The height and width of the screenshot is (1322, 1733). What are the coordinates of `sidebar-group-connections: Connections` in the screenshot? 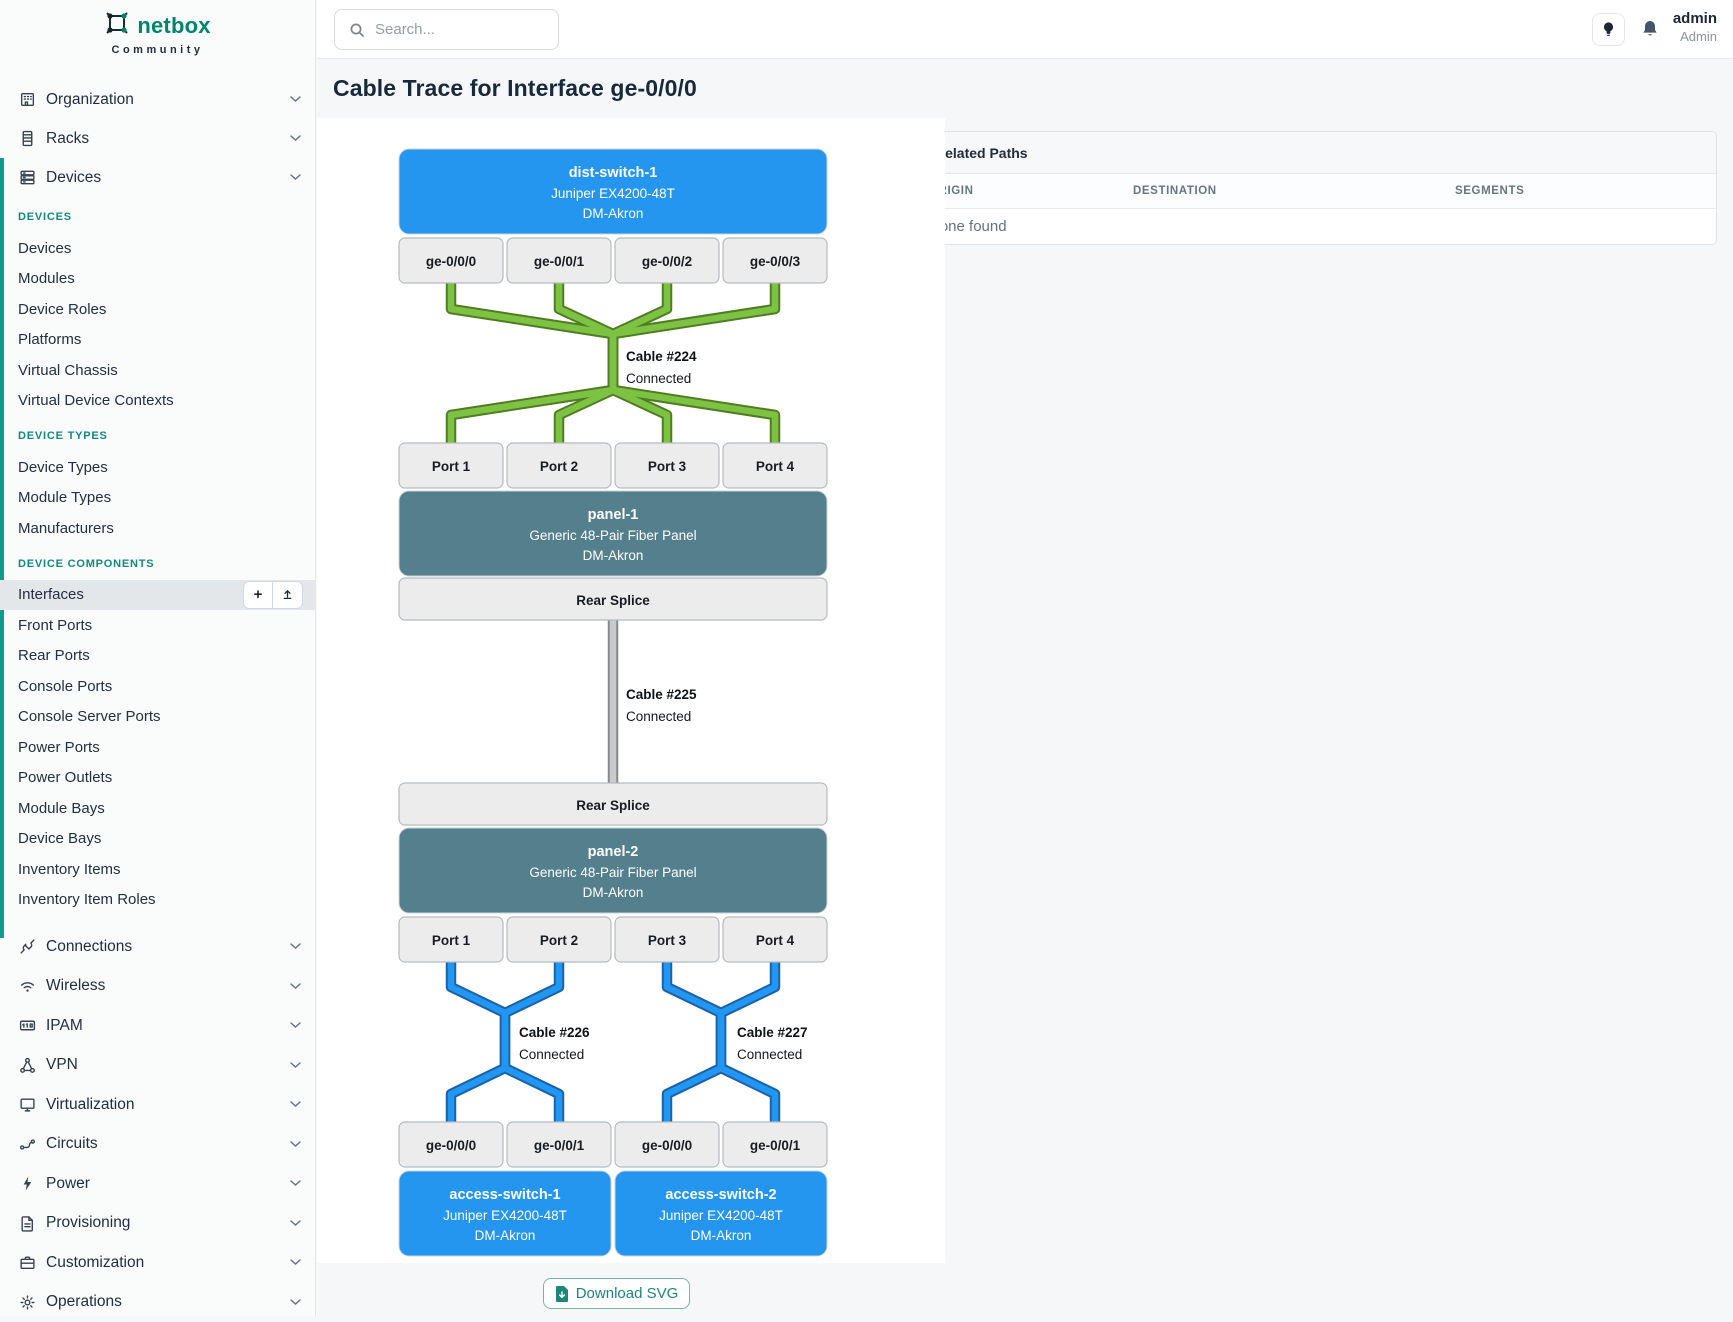 It's located at (157, 947).